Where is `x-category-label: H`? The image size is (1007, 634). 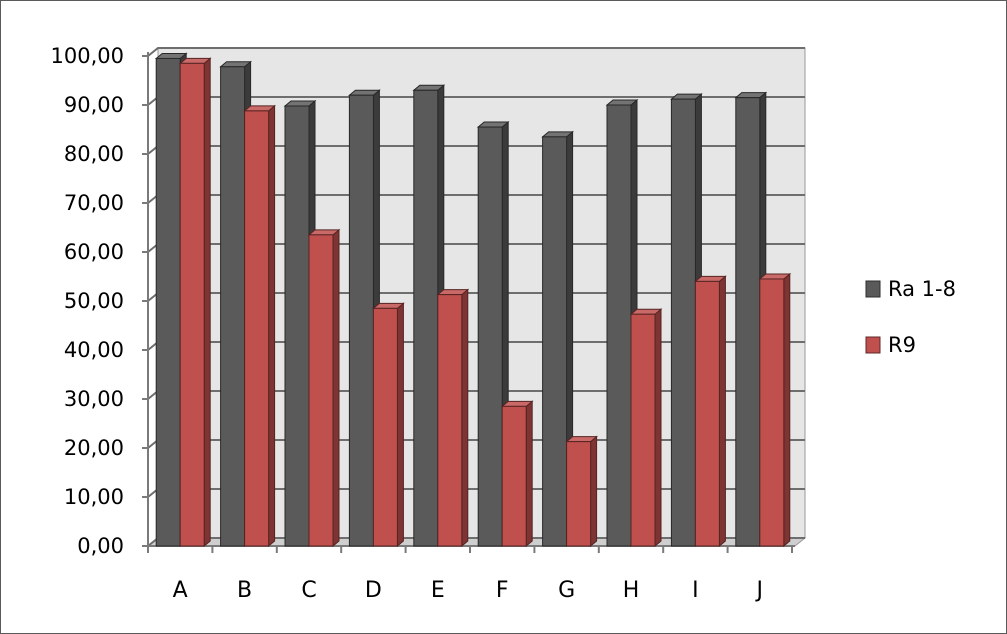 x-category-label: H is located at coordinates (631, 590).